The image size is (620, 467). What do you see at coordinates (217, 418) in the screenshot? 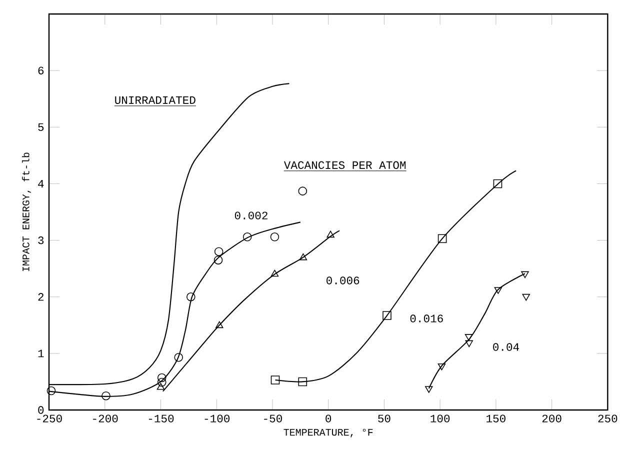
I see `x-tick-label: -100` at bounding box center [217, 418].